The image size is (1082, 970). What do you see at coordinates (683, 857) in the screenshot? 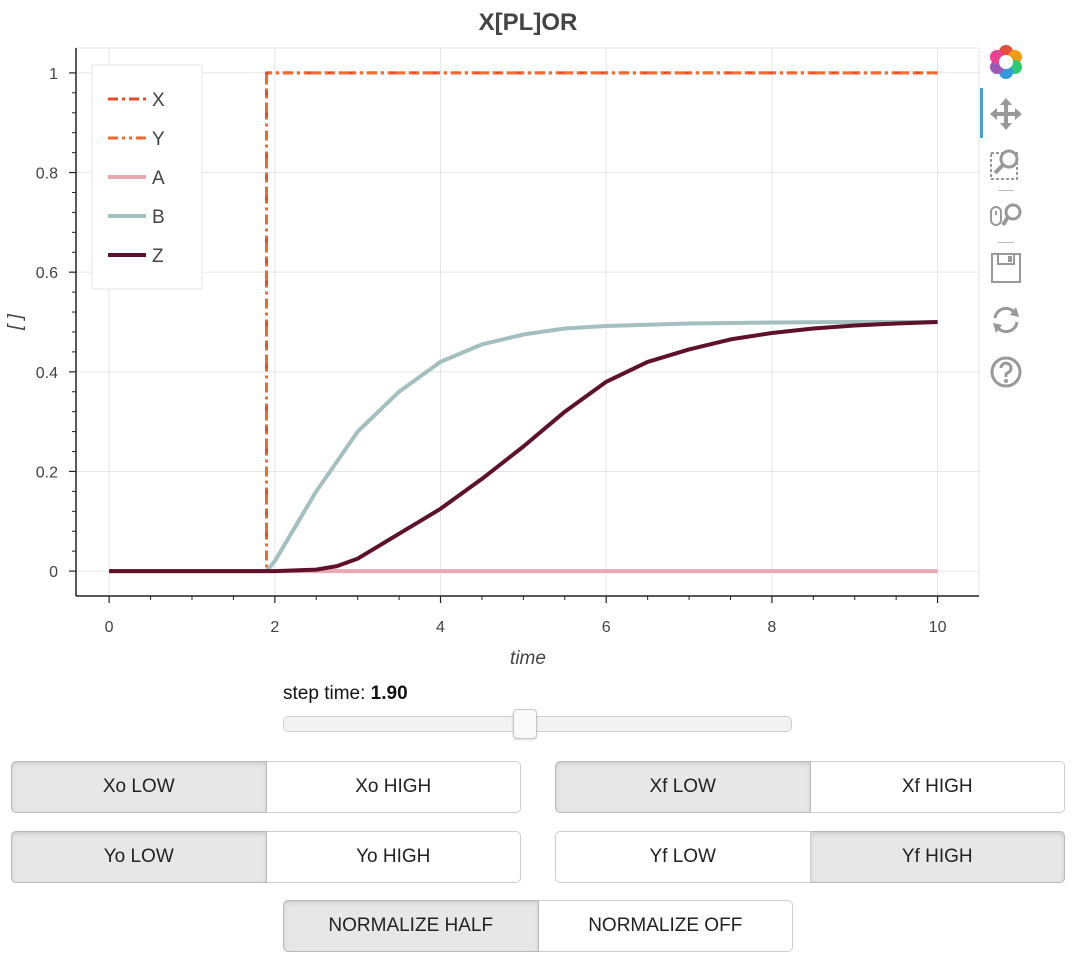
I see `yf-low-button: Yf LOW` at bounding box center [683, 857].